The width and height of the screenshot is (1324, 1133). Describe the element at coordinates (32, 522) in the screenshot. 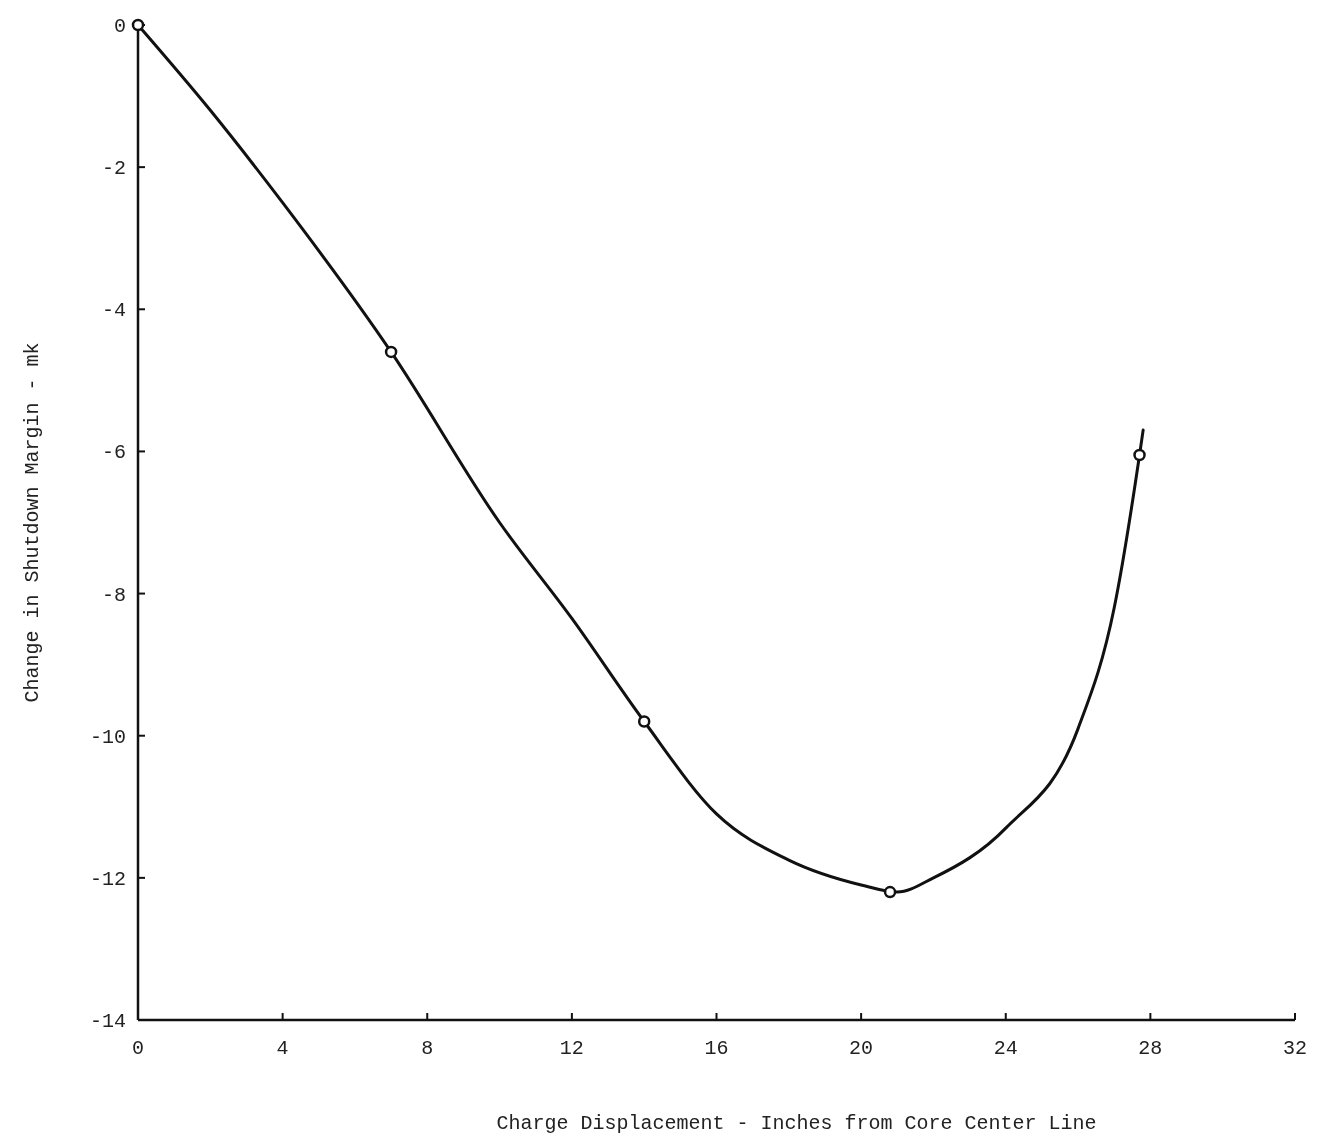

I see `y-axis-title: Change in Shutdown Margin - mk` at that location.